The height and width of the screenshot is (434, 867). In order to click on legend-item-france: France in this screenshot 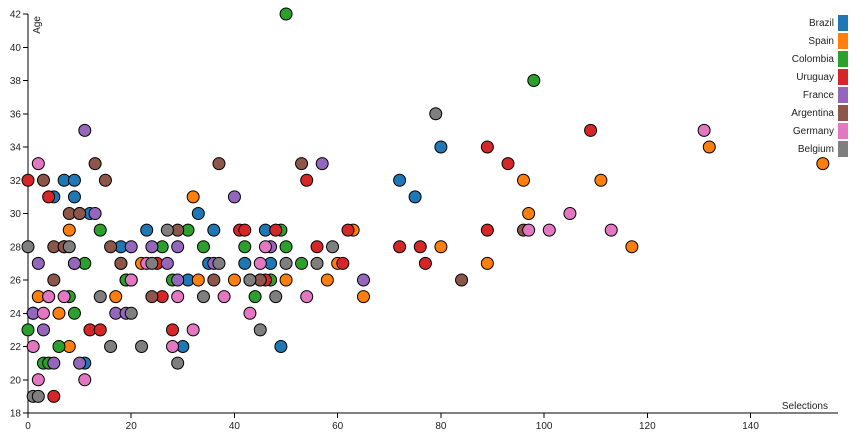, I will do `click(825, 95)`.